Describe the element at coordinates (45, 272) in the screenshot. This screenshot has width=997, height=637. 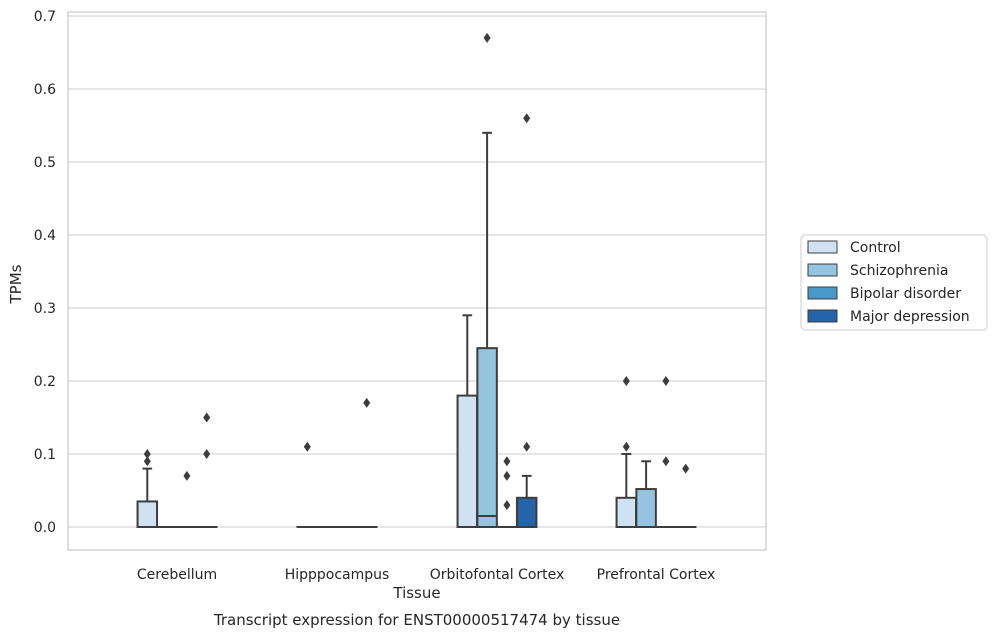
I see `y-tick-labels: 0.0 0.1 0.2 0.3 0.4 0.5 0.6 0.7` at that location.